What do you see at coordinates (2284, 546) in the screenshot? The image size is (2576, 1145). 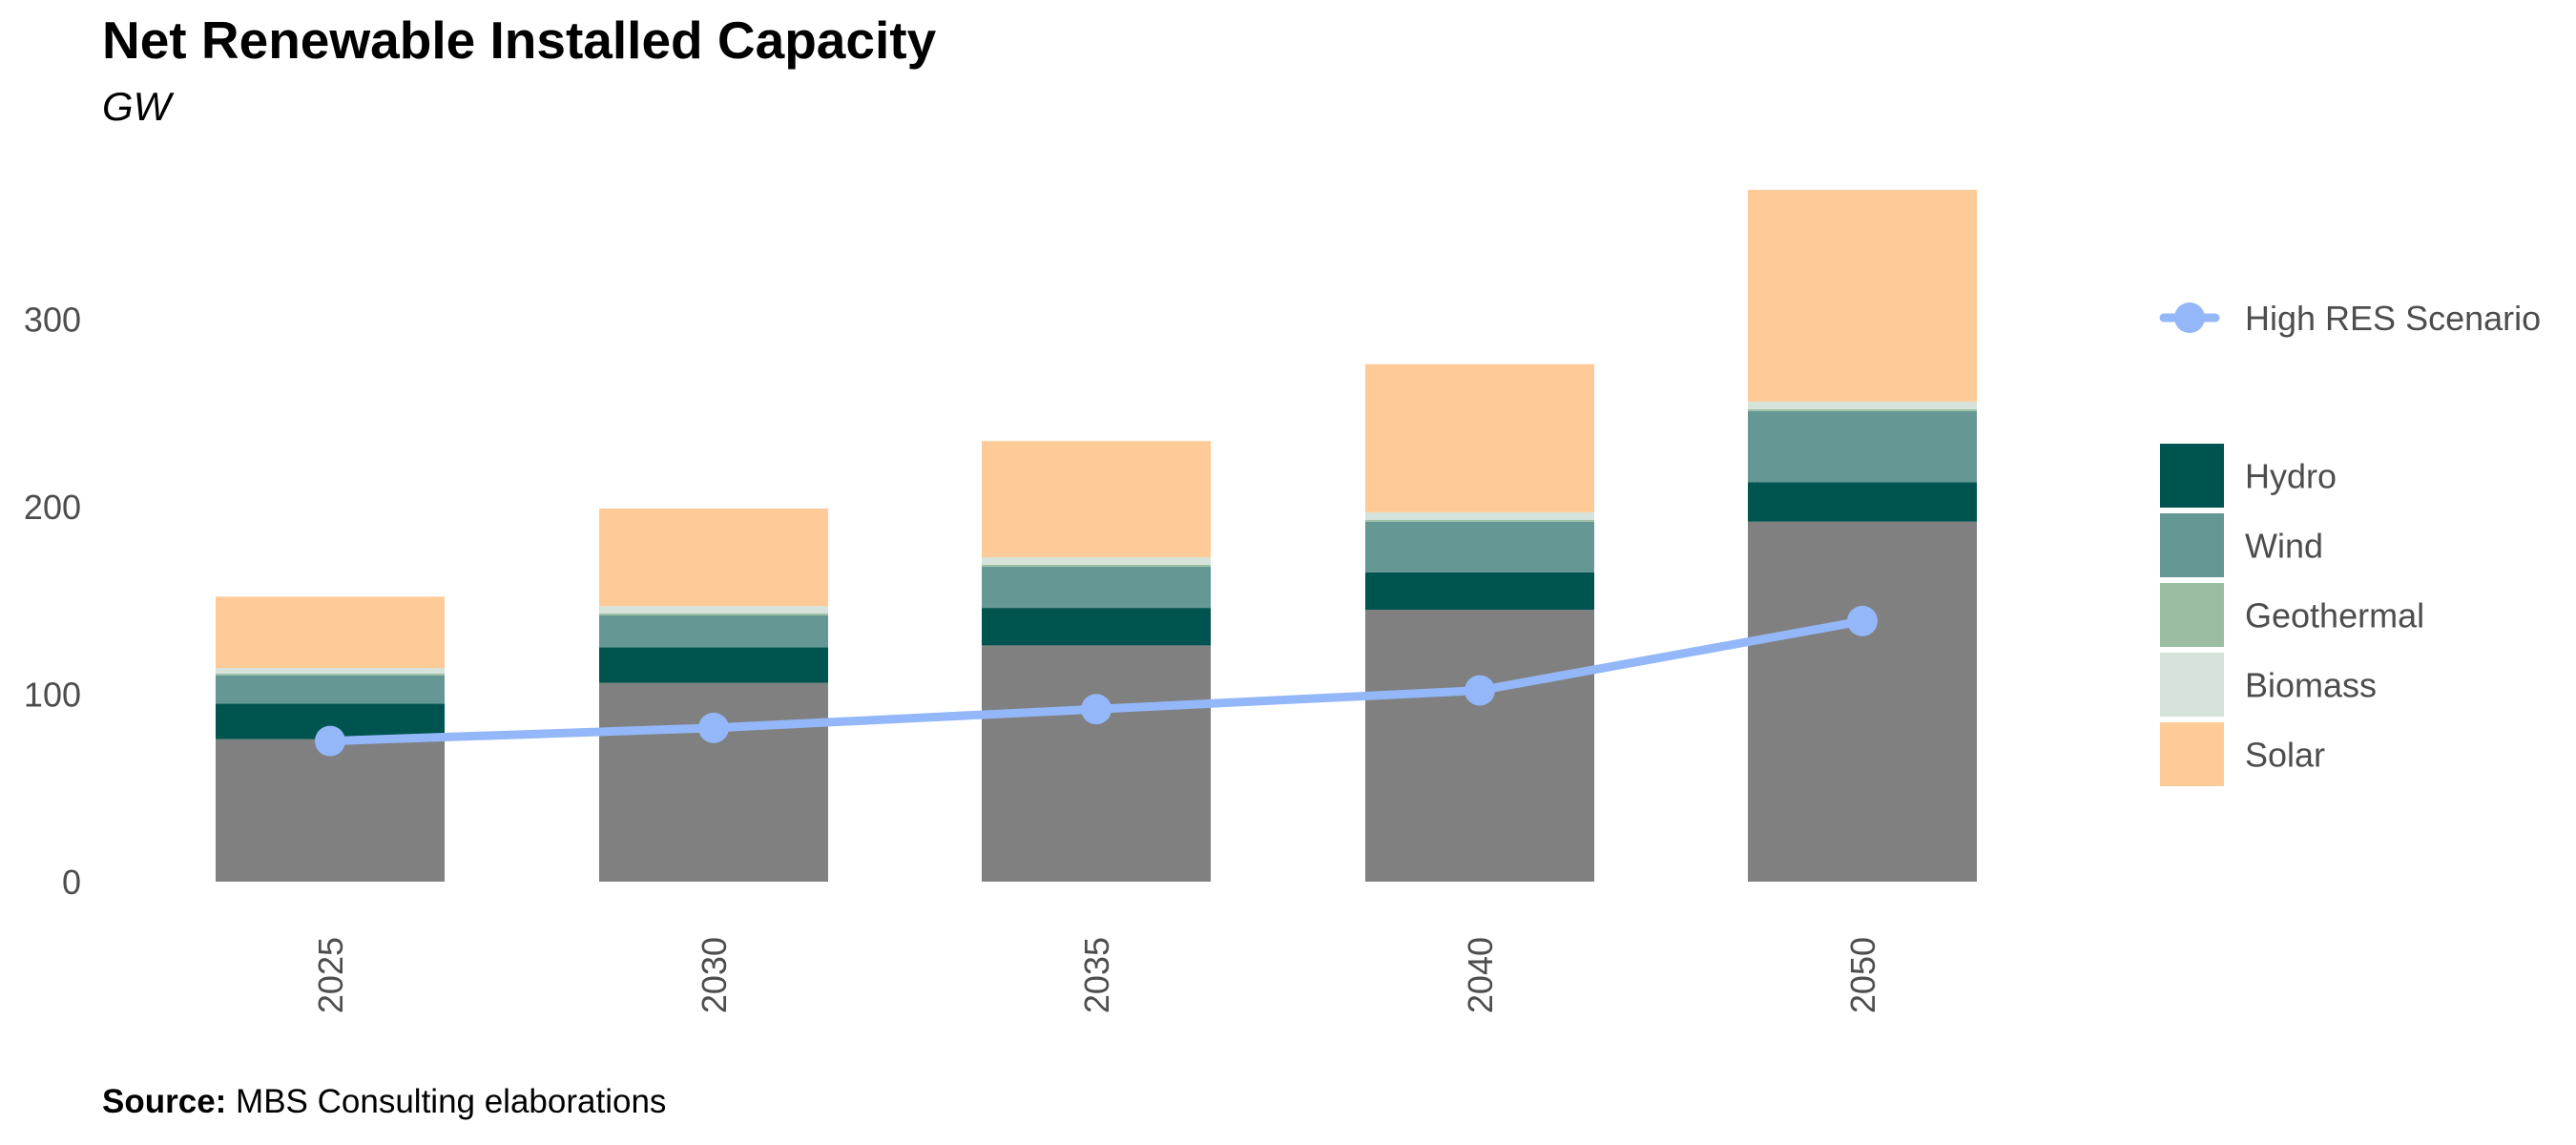 I see `legend-label-wind: Wind` at bounding box center [2284, 546].